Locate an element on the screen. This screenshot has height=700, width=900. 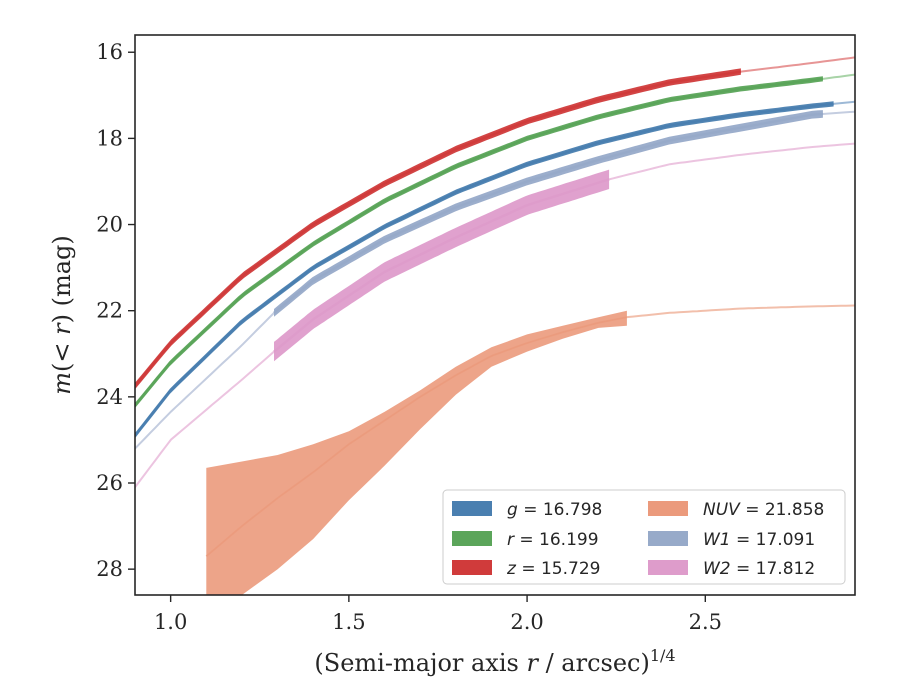
legend-item-r: r = 16.199 is located at coordinates (525, 540).